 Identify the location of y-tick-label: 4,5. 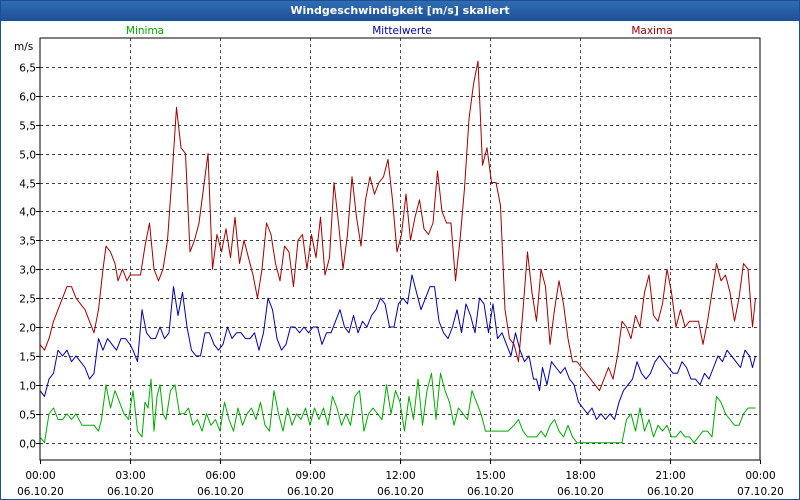
(27, 185).